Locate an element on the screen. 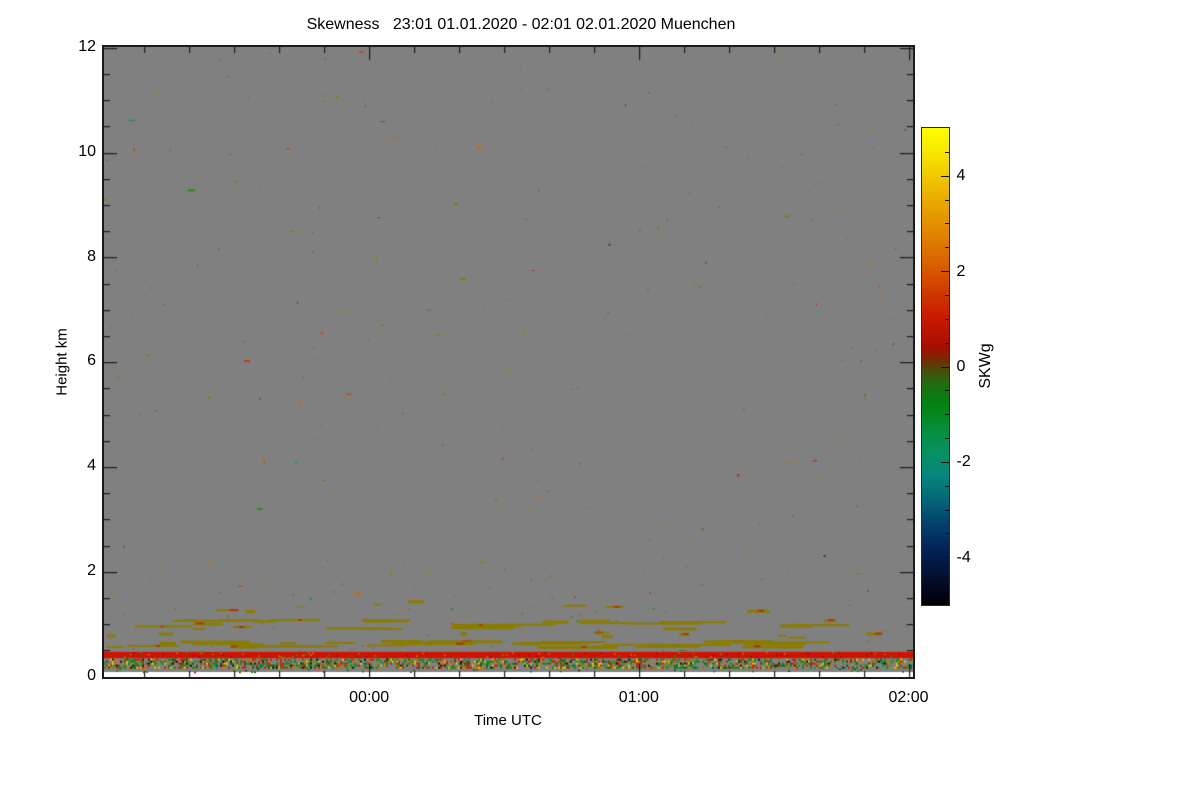 This screenshot has height=800, width=1200. y-tick-label: 4 is located at coordinates (91, 466).